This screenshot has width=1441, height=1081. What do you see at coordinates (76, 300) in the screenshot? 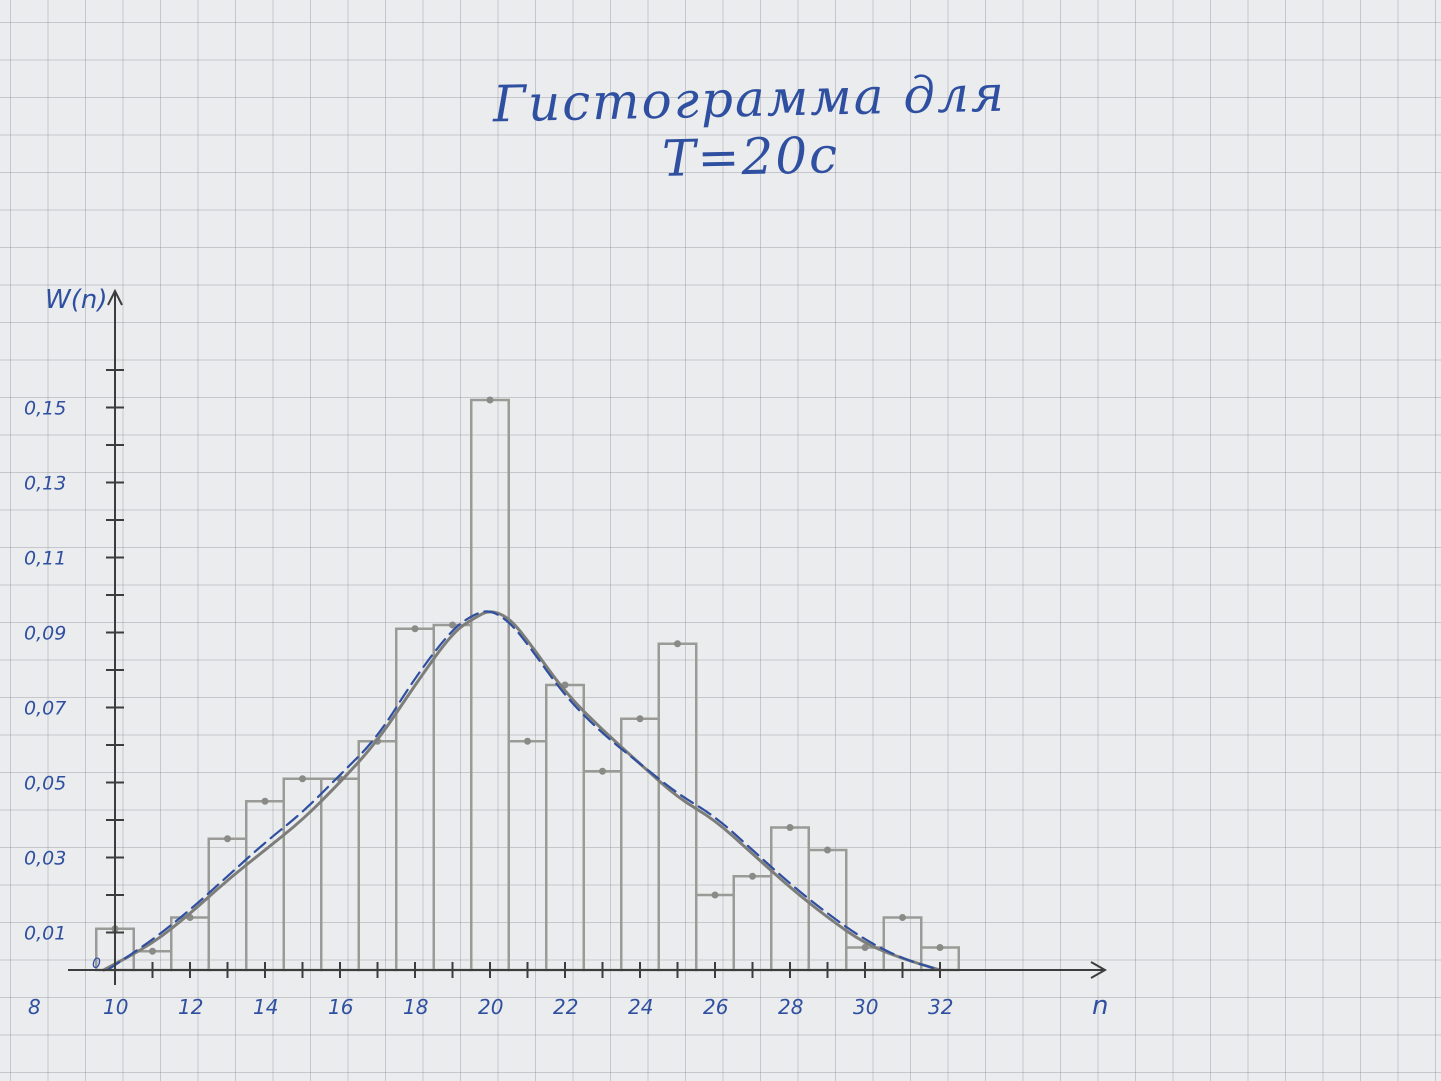
I see `y-axis-label: W(n)` at bounding box center [76, 300].